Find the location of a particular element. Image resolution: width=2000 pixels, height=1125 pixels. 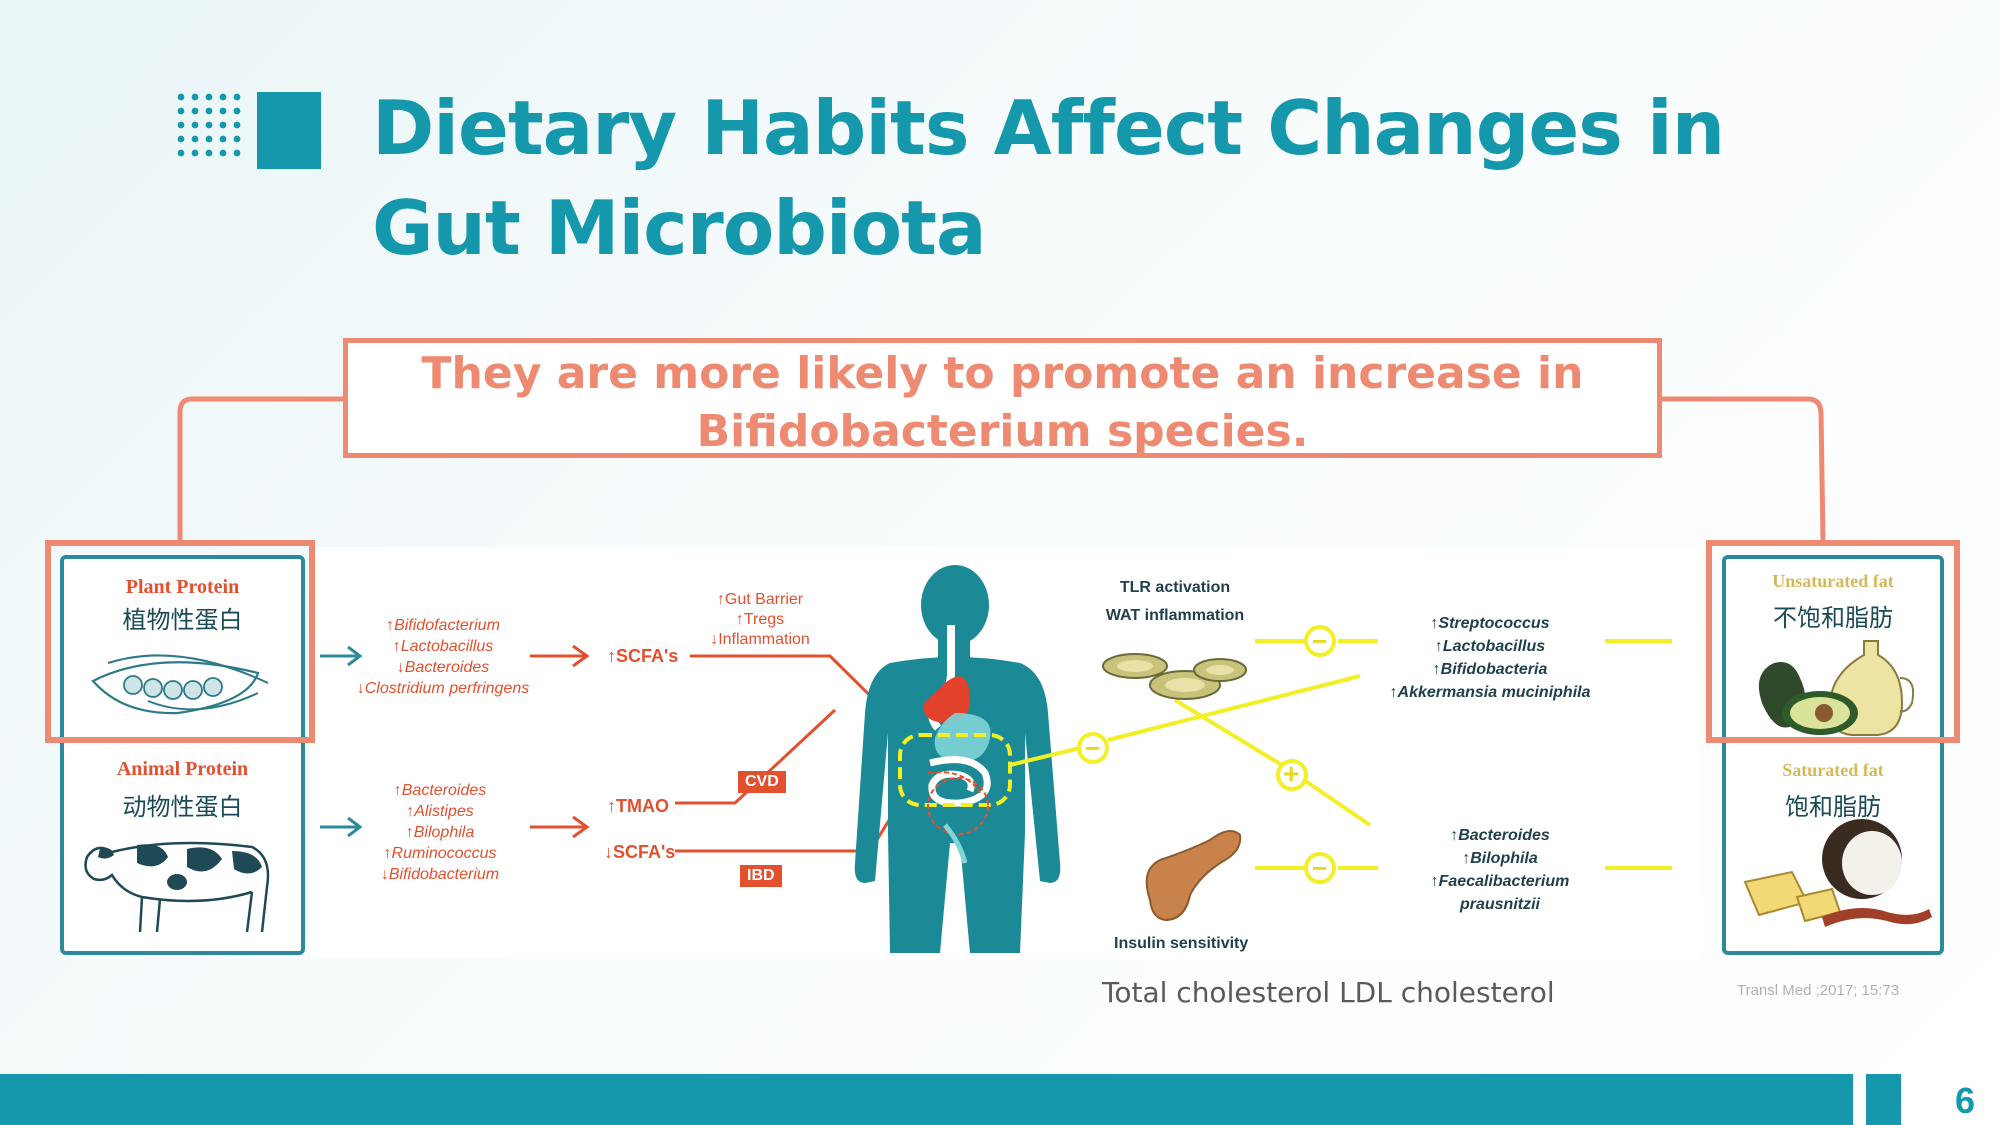

callout-line2: Bifidobacterium species. is located at coordinates (1002, 431).